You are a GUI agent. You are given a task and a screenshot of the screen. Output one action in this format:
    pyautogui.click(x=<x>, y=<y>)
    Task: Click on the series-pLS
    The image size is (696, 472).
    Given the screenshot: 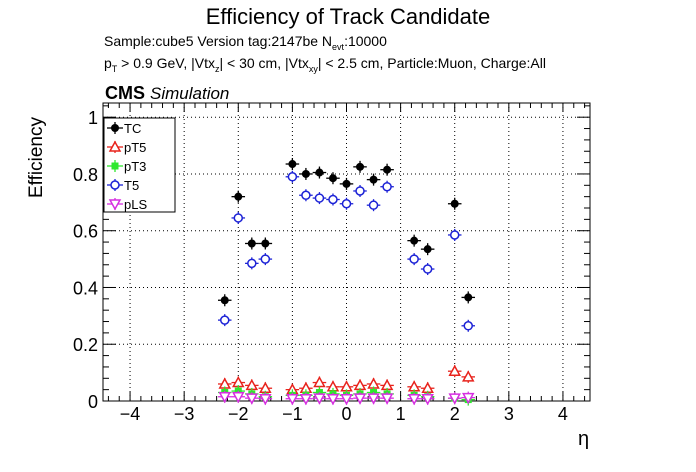 What is the action you would take?
    pyautogui.click(x=346, y=398)
    